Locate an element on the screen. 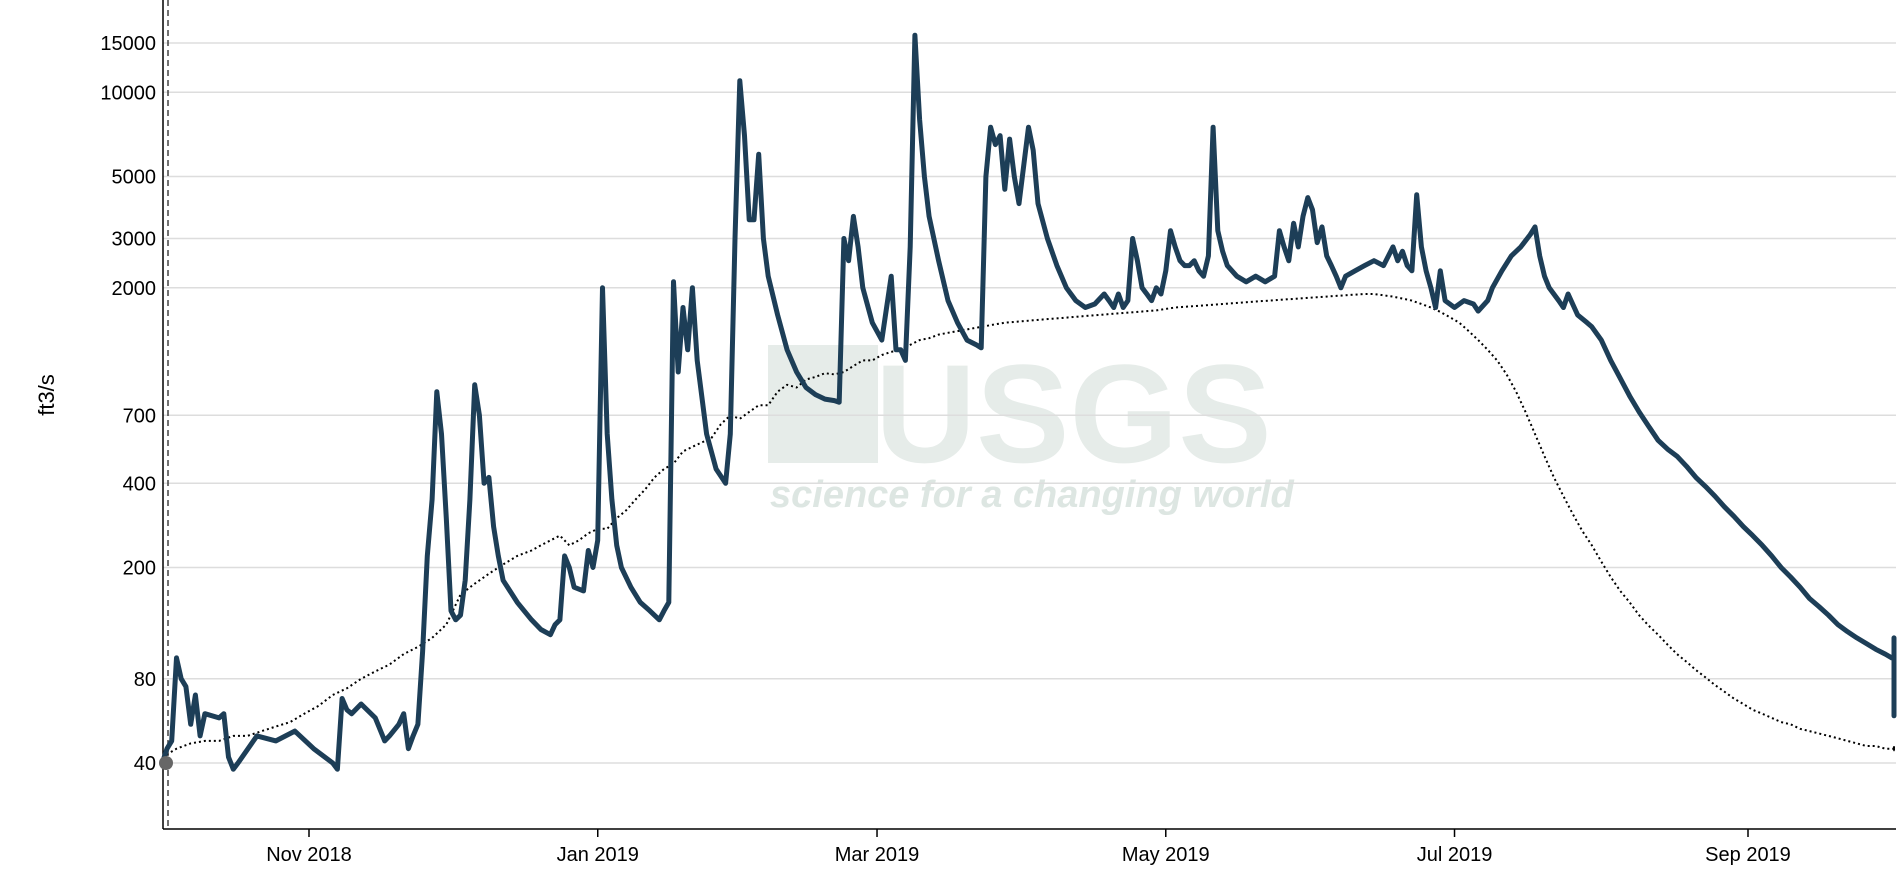 Image resolution: width=1898 pixels, height=876 pixels. x-tick-label: Nov 2018 is located at coordinates (309, 855).